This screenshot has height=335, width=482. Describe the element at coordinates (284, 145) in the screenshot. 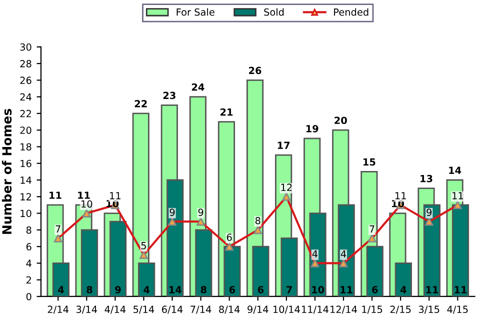

I see `data-label: 17` at that location.